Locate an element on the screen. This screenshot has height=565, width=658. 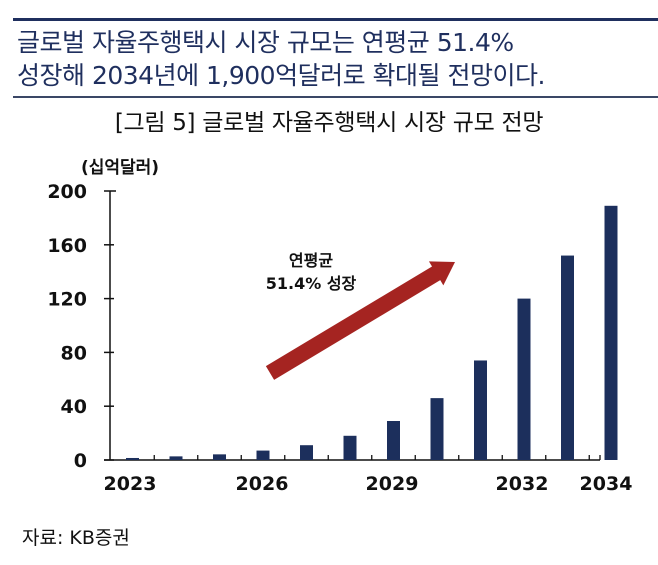
headline-bottom-rule is located at coordinates (335, 97).